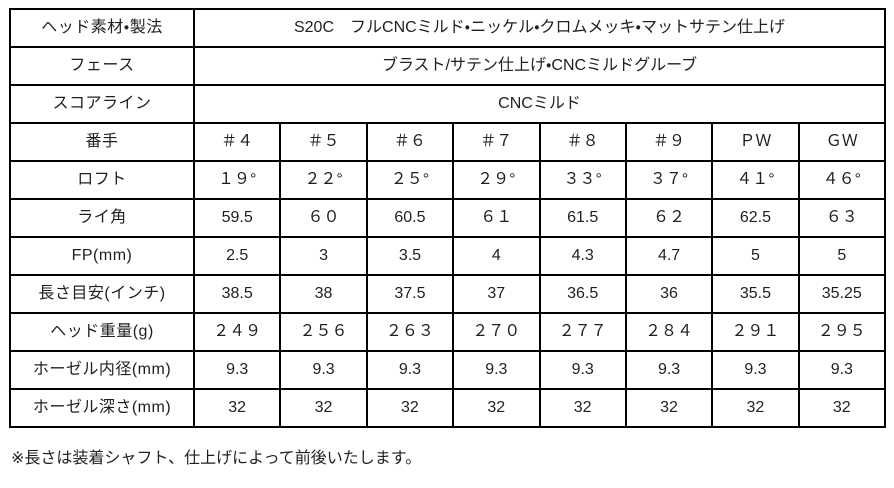  What do you see at coordinates (102, 104) in the screenshot?
I see `row-label-scoreline: スコアライン` at bounding box center [102, 104].